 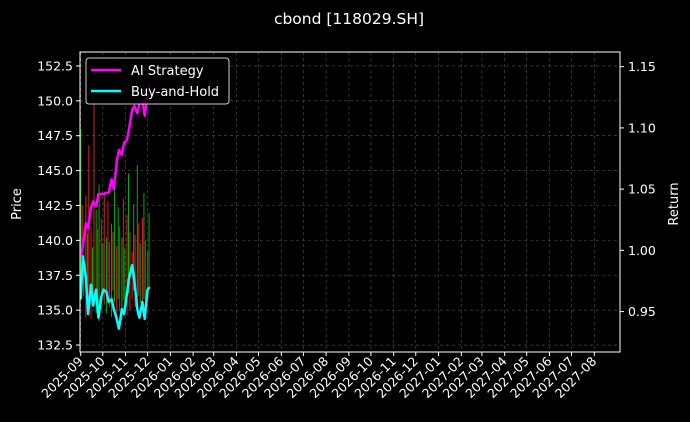 I want to click on y-axis-left-label: Price, so click(x=17, y=204).